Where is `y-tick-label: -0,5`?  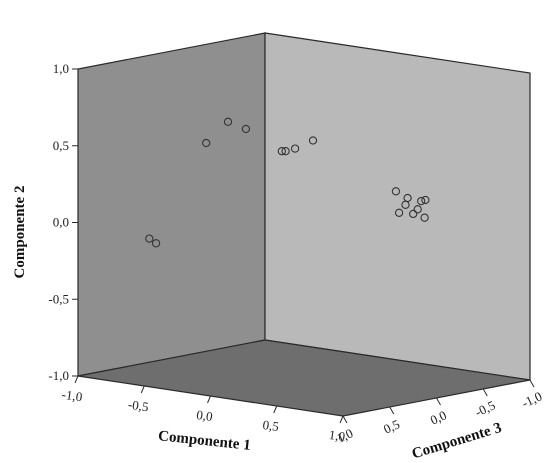 y-tick-label: -0,5 is located at coordinates (58, 298).